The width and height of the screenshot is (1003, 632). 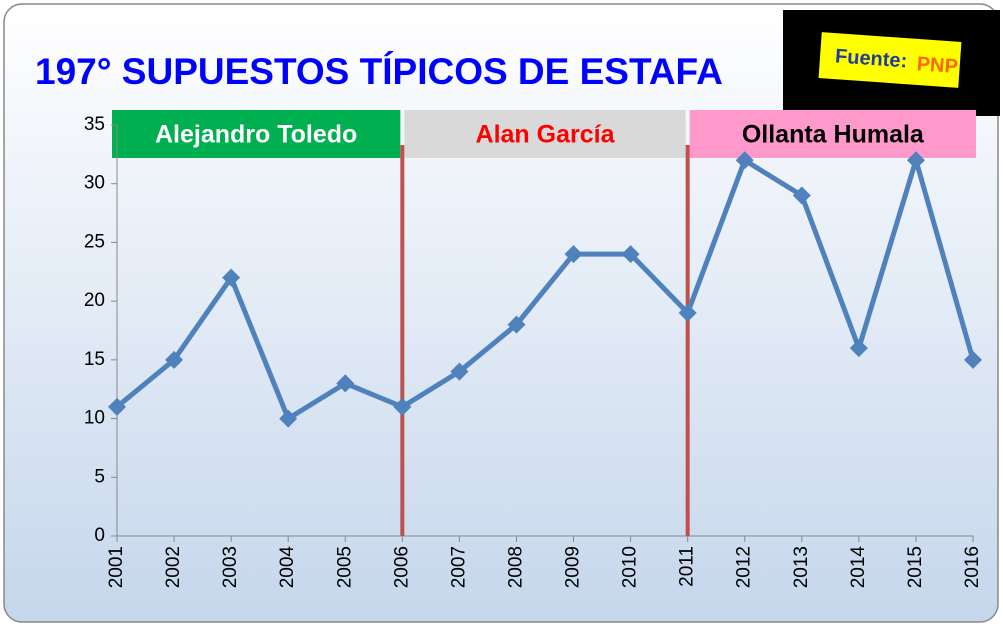 I want to click on period-label: Alan García, so click(x=546, y=135).